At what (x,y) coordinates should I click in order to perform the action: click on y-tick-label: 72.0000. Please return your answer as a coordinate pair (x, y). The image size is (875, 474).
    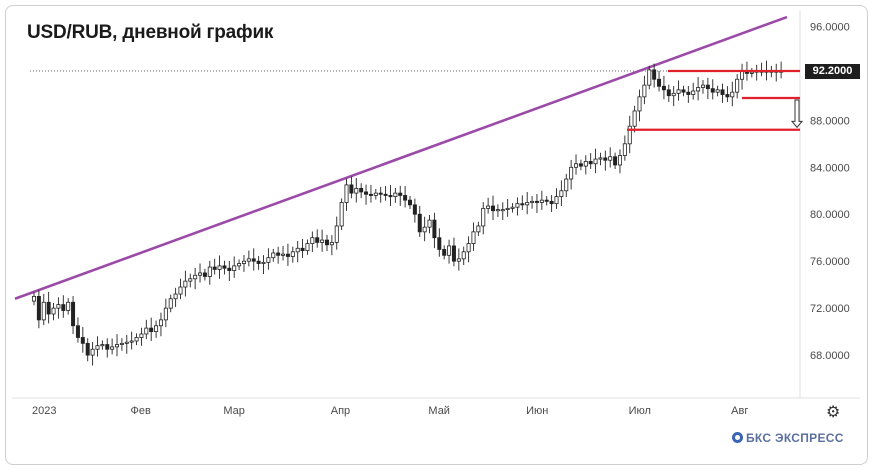
    Looking at the image, I should click on (830, 309).